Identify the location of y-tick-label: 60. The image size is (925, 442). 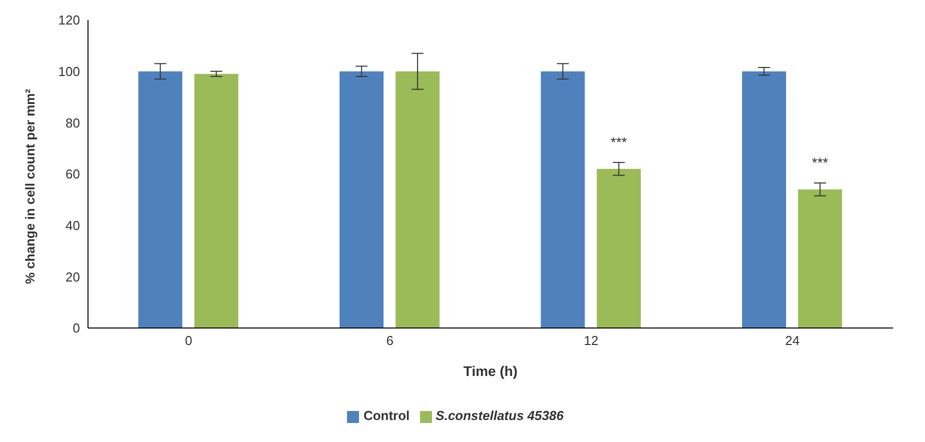
(73, 174).